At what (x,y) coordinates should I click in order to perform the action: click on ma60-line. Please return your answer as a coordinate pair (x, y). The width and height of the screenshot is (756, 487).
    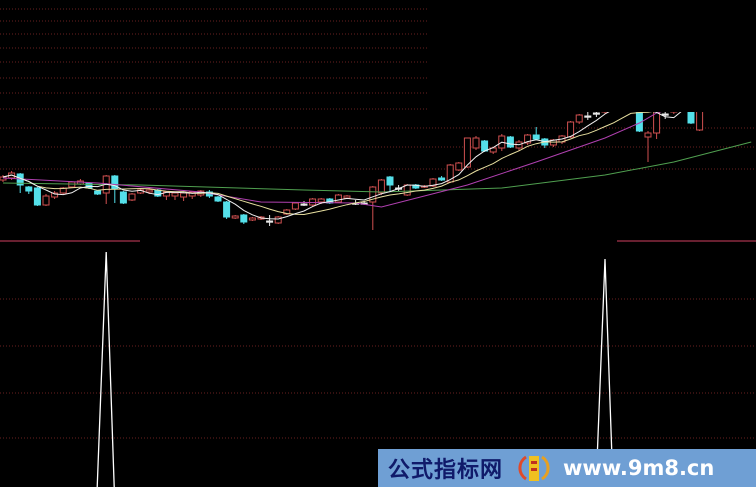
    Looking at the image, I should click on (377, 167).